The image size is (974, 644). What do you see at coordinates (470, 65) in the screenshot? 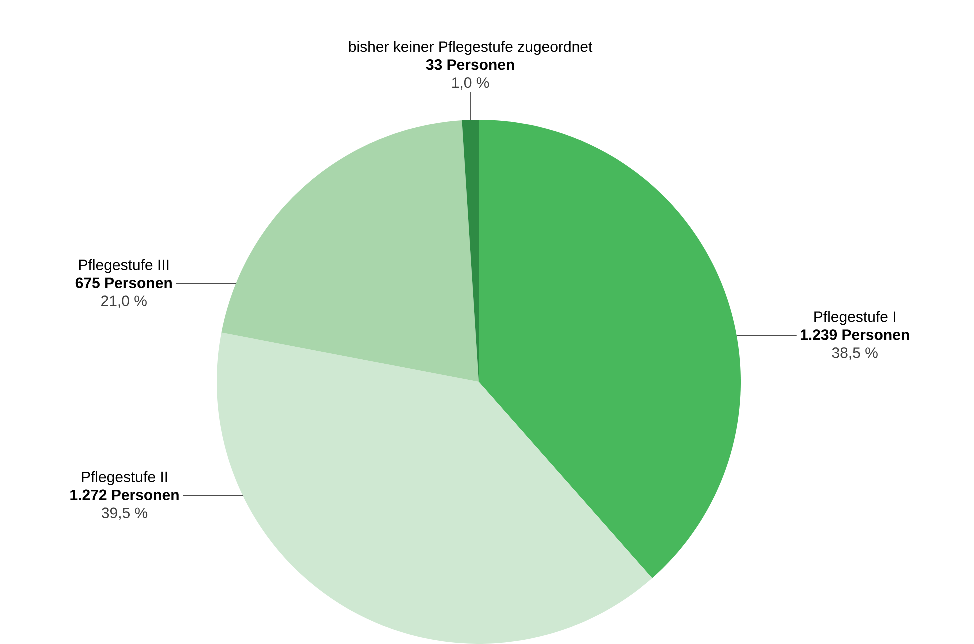
I see `data-label: 33 Personen` at bounding box center [470, 65].